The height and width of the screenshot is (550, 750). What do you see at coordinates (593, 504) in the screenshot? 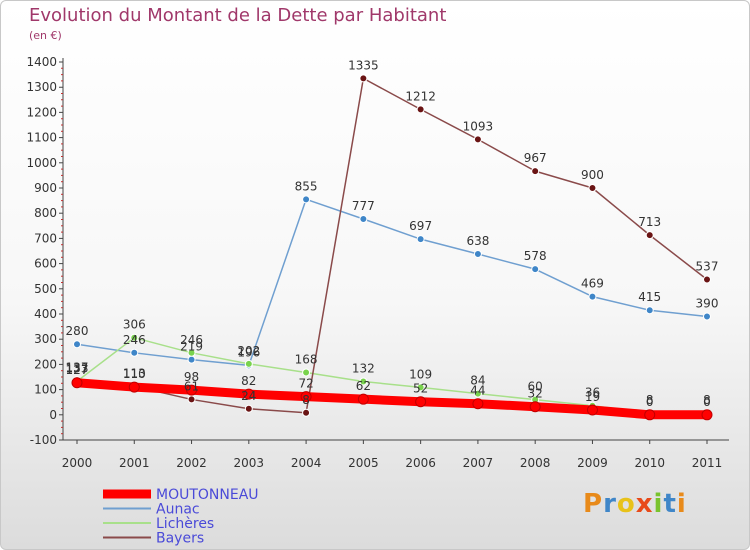
I see `logo-letter: P` at bounding box center [593, 504].